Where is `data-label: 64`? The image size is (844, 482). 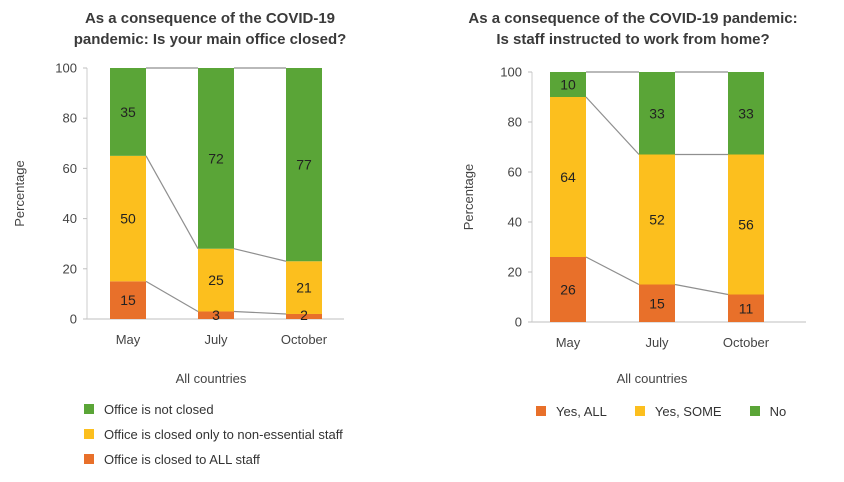
data-label: 64 is located at coordinates (568, 177).